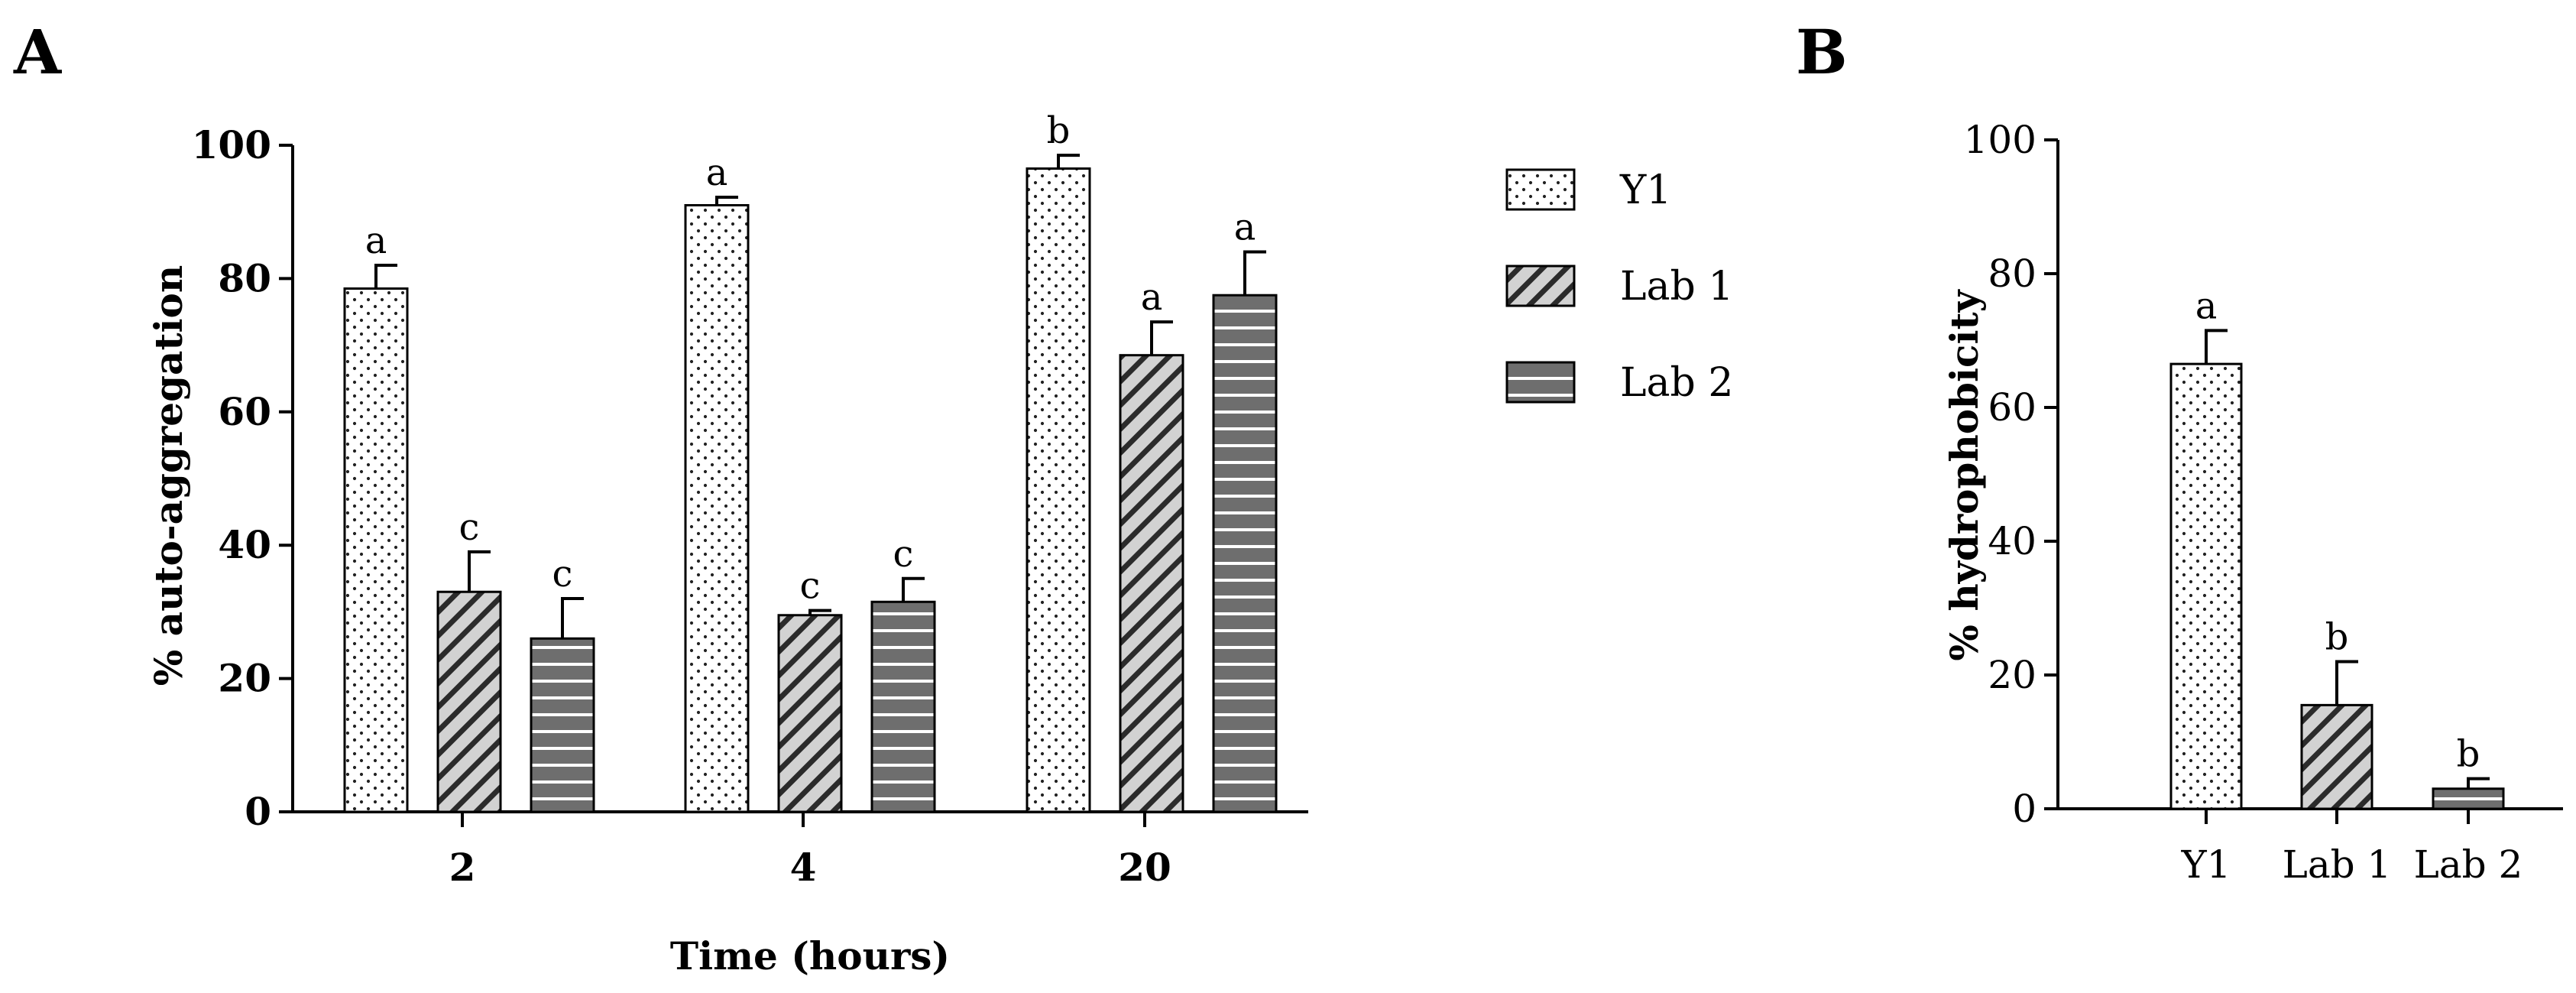 This screenshot has width=2576, height=993. Describe the element at coordinates (2206, 586) in the screenshot. I see `panel-b-y1-bar` at that location.